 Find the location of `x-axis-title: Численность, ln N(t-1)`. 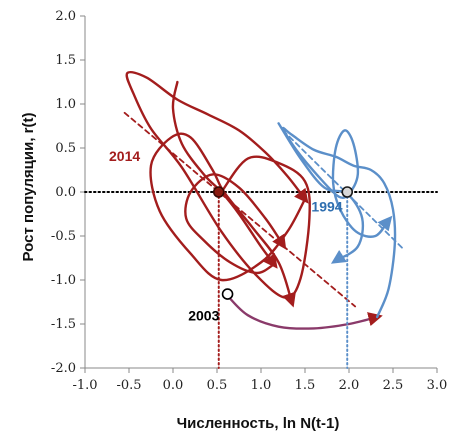

x-axis-title: Численность, ln N(t-1) is located at coordinates (258, 423).